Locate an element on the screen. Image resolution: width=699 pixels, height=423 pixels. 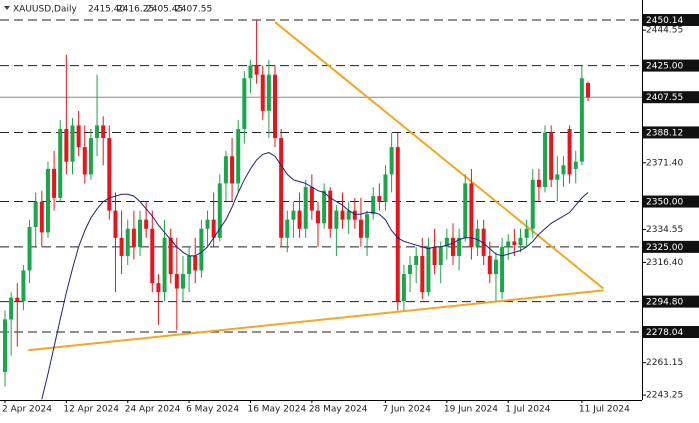
current-price-label: 2407.55 is located at coordinates (664, 98).